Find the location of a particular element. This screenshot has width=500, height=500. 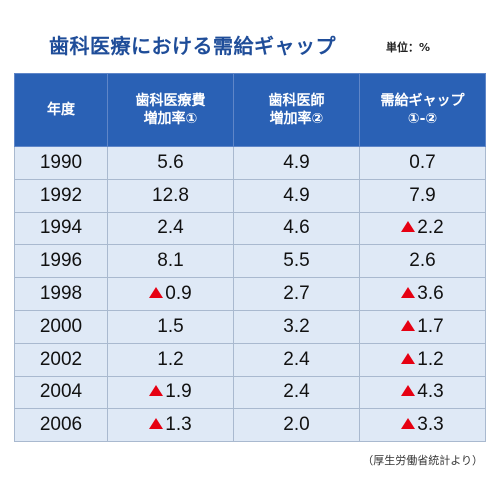

value-text: 3.2 is located at coordinates (296, 326).